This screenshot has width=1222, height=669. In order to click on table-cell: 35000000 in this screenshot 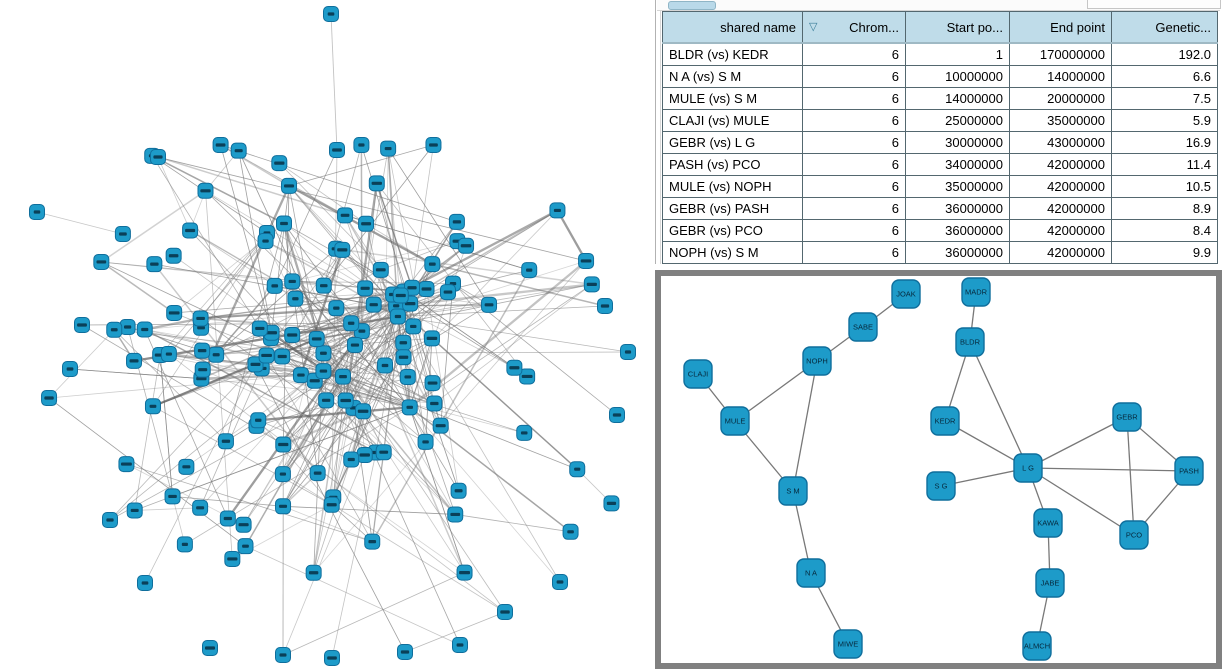, I will do `click(957, 186)`.